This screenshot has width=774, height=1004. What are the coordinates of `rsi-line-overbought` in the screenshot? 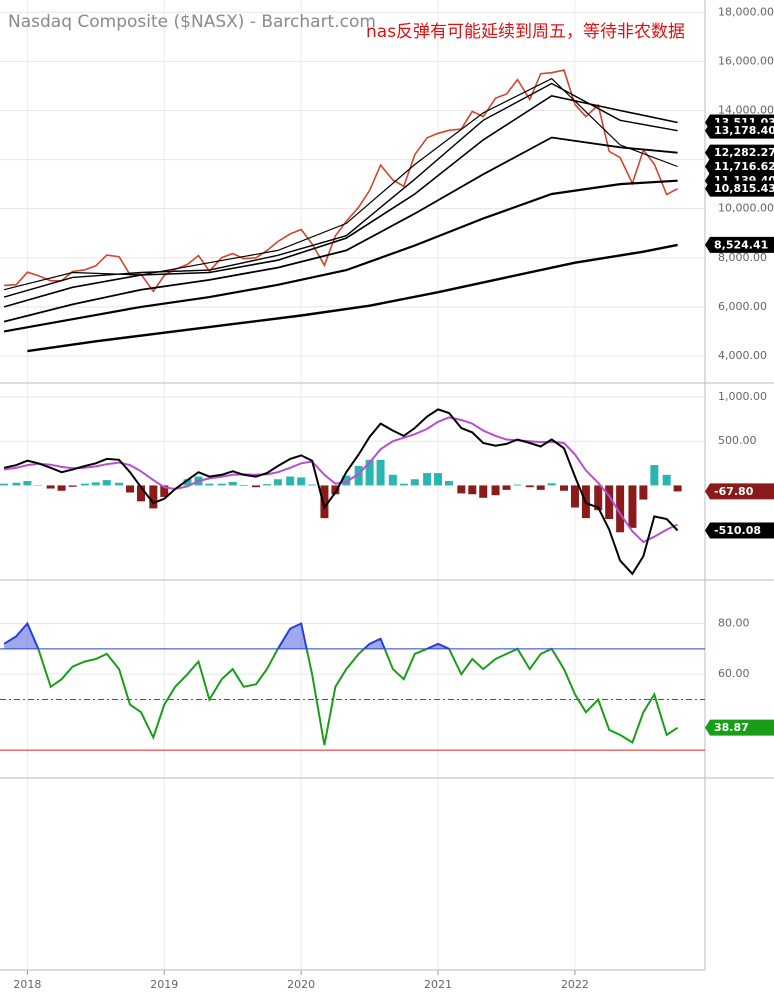 It's located at (341, 685).